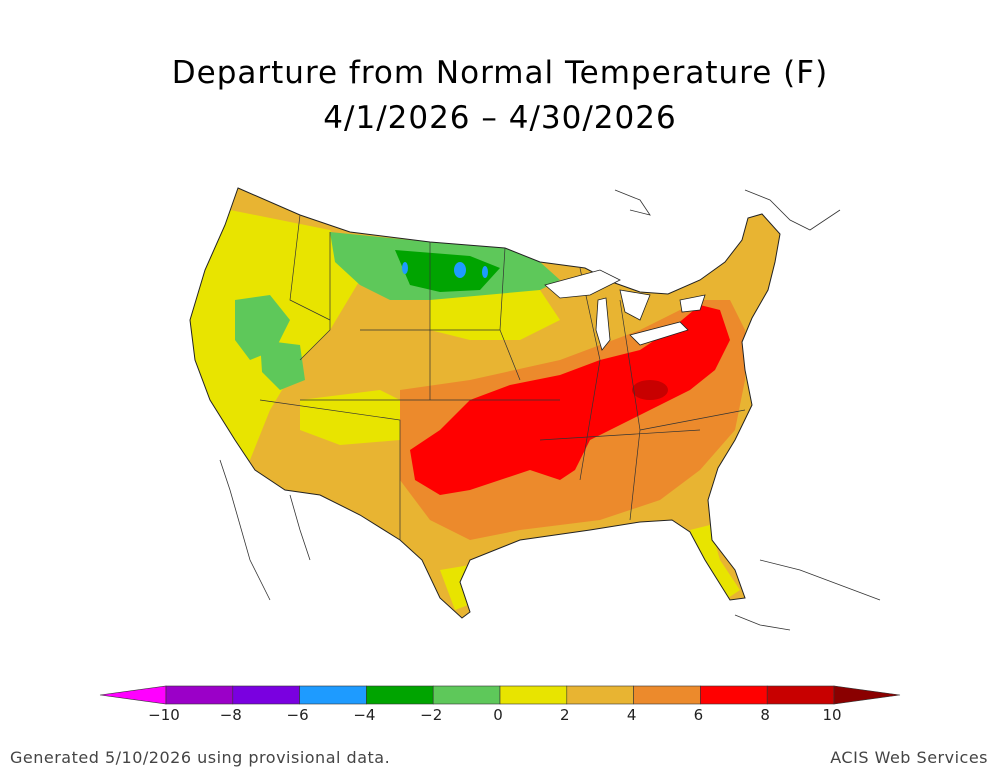  What do you see at coordinates (447, 271) in the screenshot?
I see `region-north-dark-green` at bounding box center [447, 271].